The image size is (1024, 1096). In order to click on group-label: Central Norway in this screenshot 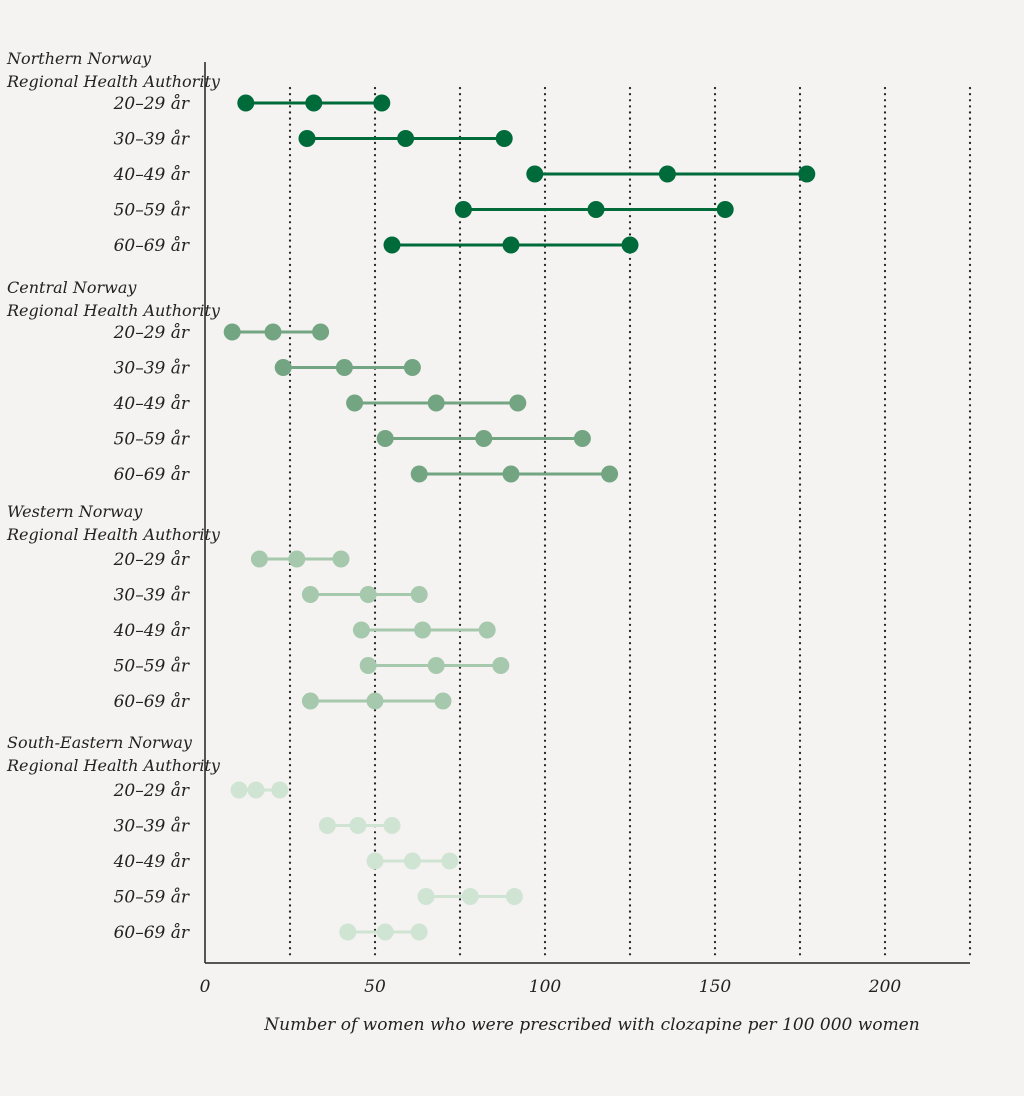, I will do `click(72, 287)`.